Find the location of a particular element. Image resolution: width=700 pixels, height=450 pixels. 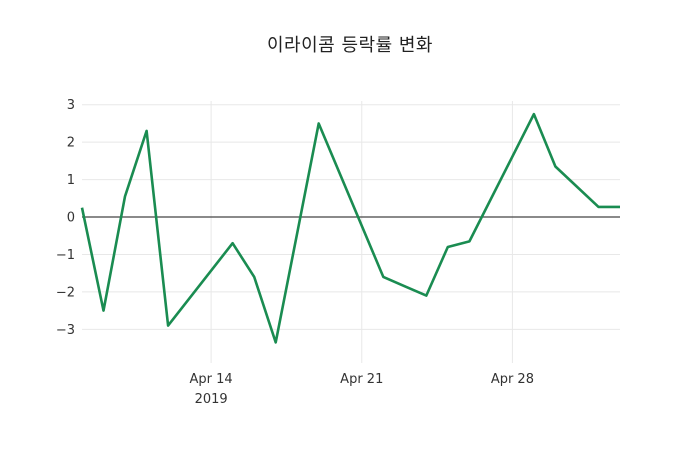

y-tick-label: 3 is located at coordinates (71, 105).